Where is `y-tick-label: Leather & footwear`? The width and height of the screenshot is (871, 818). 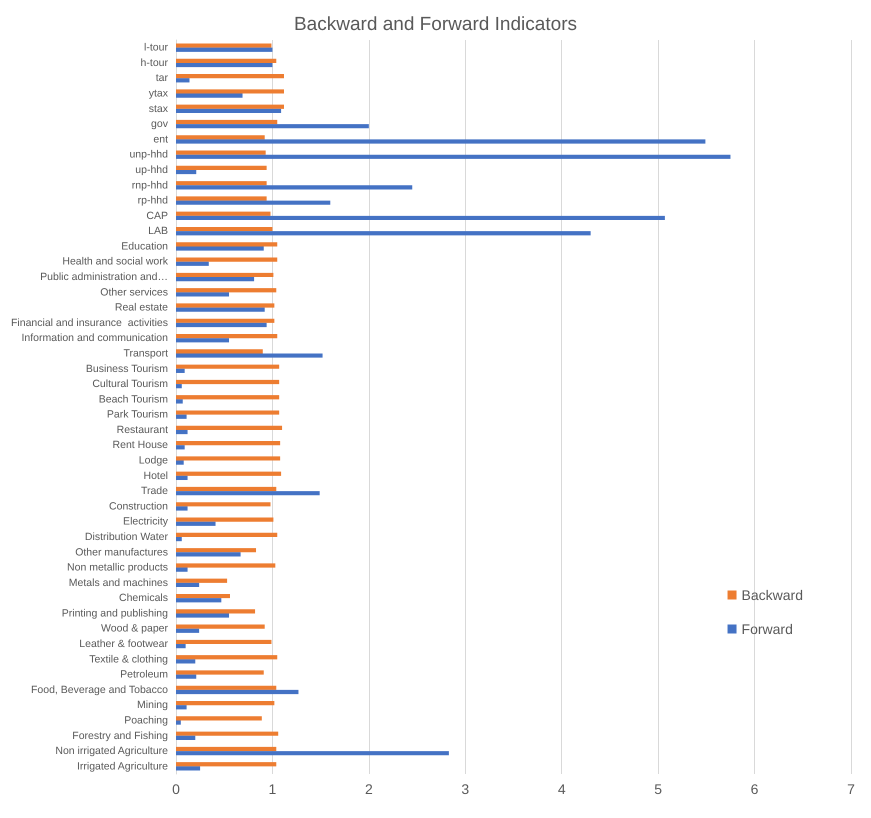
y-tick-label: Leather & footwear is located at coordinates (123, 644).